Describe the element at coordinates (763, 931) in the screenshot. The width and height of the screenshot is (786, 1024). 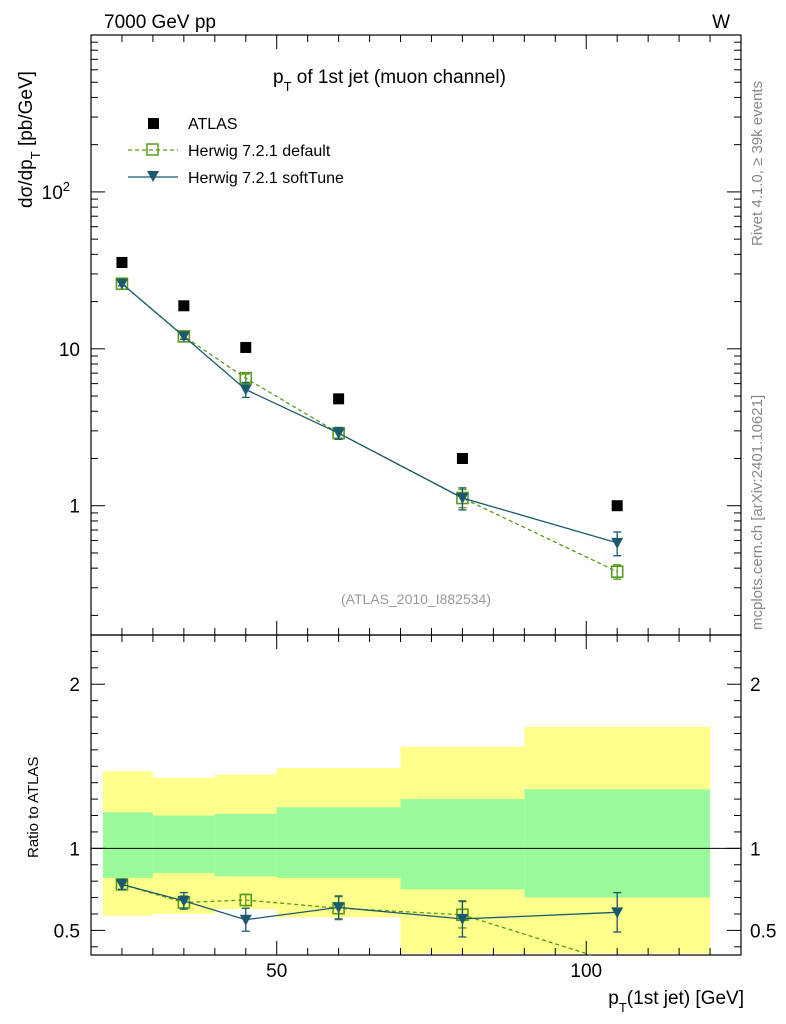
I see `y-tick-label-ratio-right: 0.5` at that location.